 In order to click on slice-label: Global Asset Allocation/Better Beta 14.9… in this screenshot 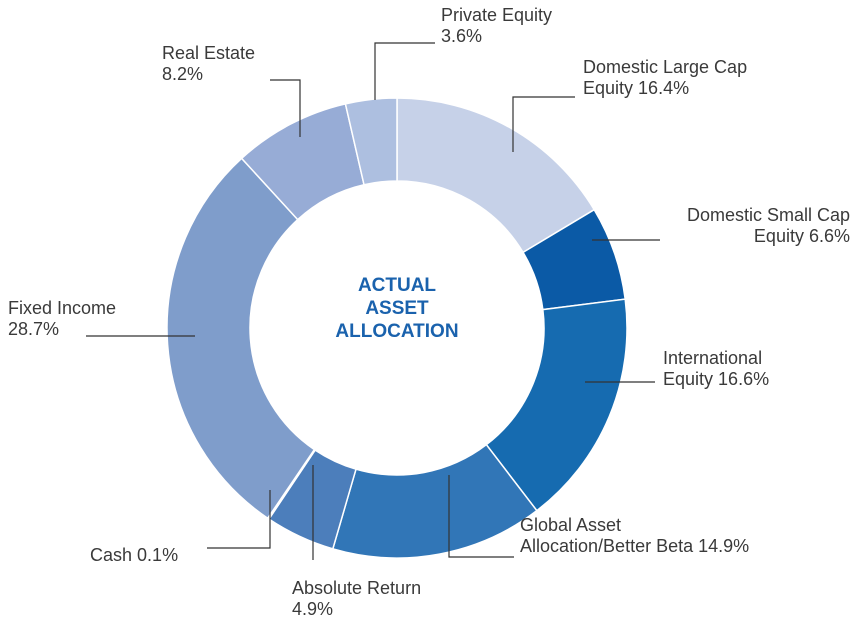, I will do `click(637, 536)`.